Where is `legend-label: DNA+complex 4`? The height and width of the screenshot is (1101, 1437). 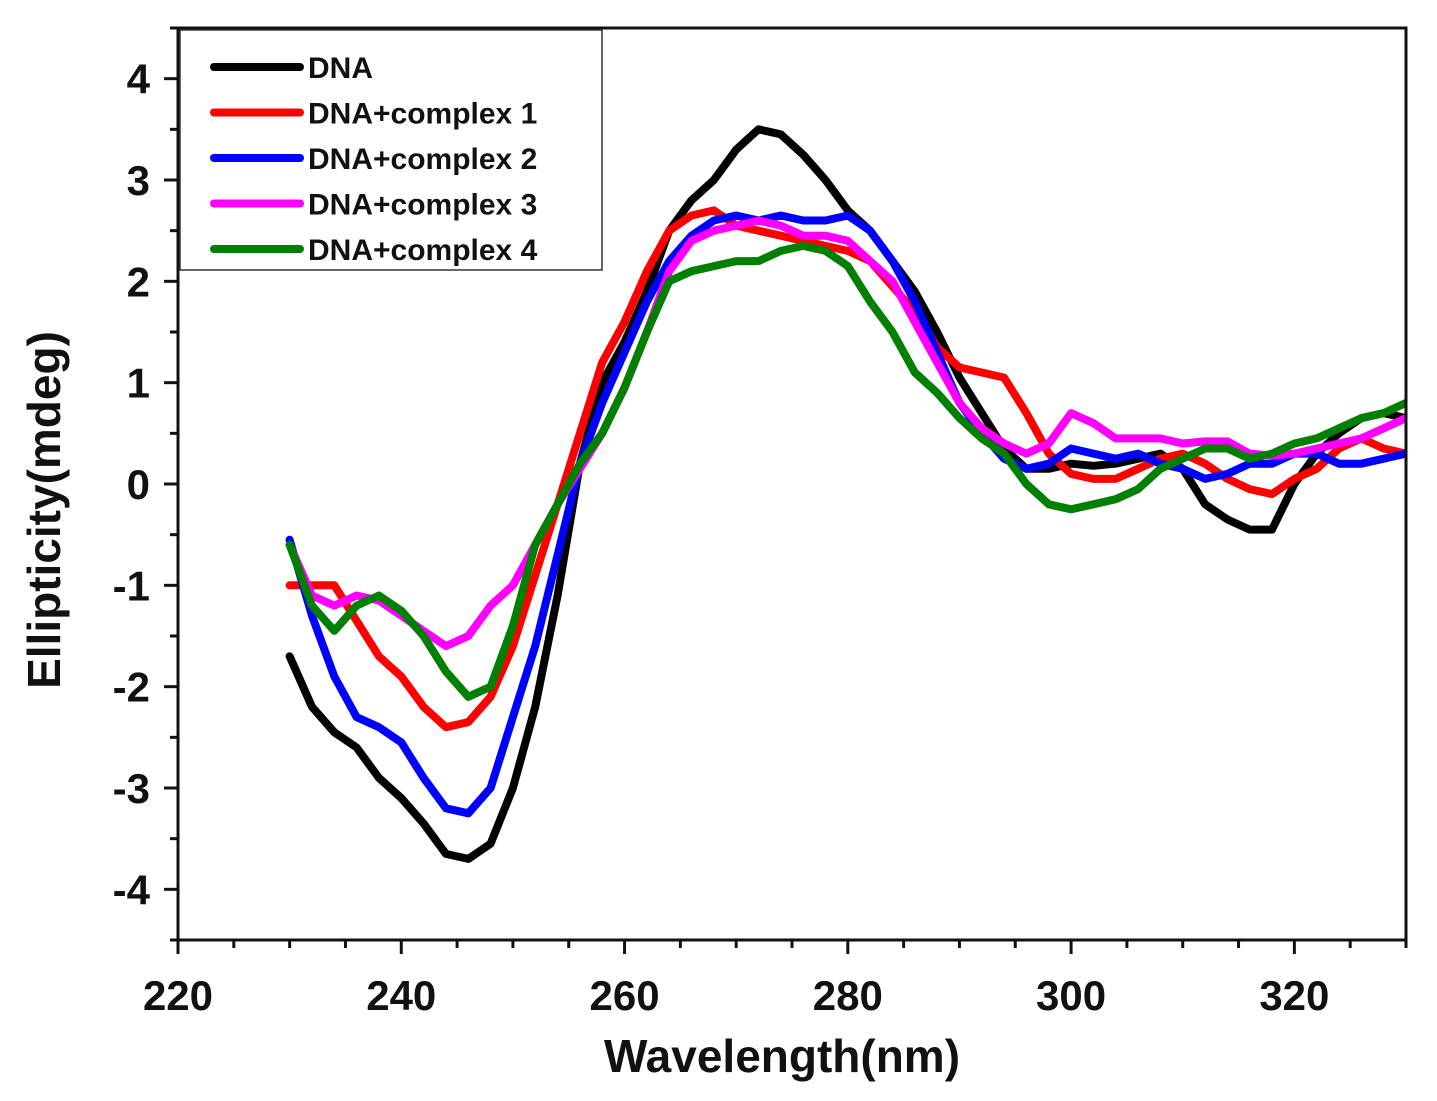
legend-label: DNA+complex 4 is located at coordinates (423, 250).